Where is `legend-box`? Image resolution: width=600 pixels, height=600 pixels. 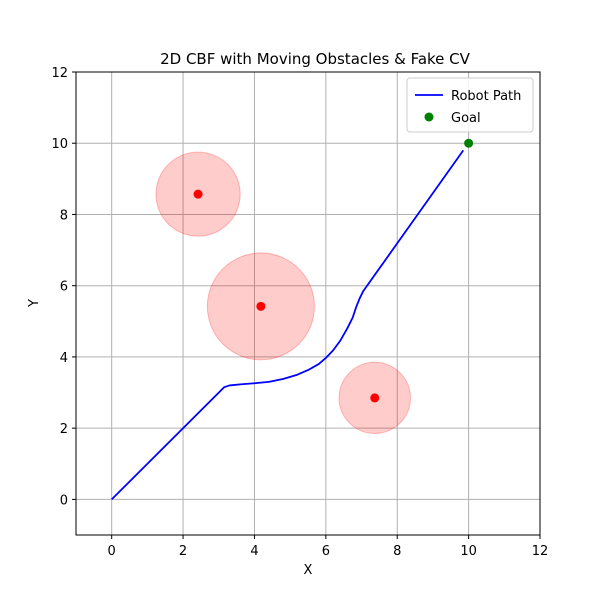 legend-box is located at coordinates (470, 105).